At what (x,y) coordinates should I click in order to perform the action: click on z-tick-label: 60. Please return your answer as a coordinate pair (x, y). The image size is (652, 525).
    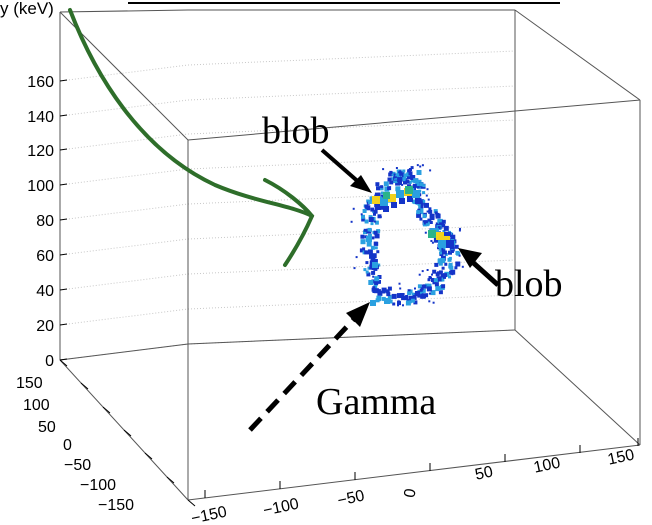
    Looking at the image, I should click on (45, 256).